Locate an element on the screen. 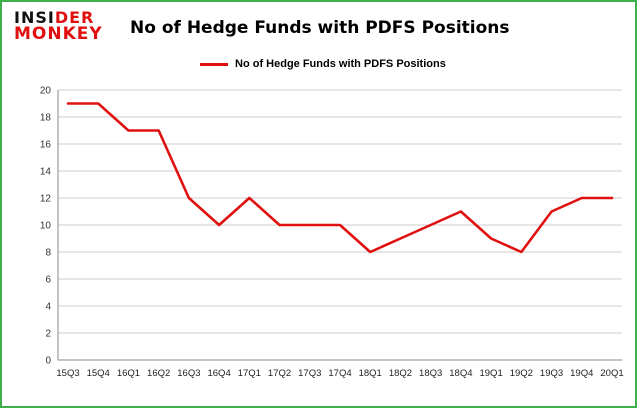 This screenshot has height=408, width=637. logo-line-2: MONKEY is located at coordinates (58, 34).